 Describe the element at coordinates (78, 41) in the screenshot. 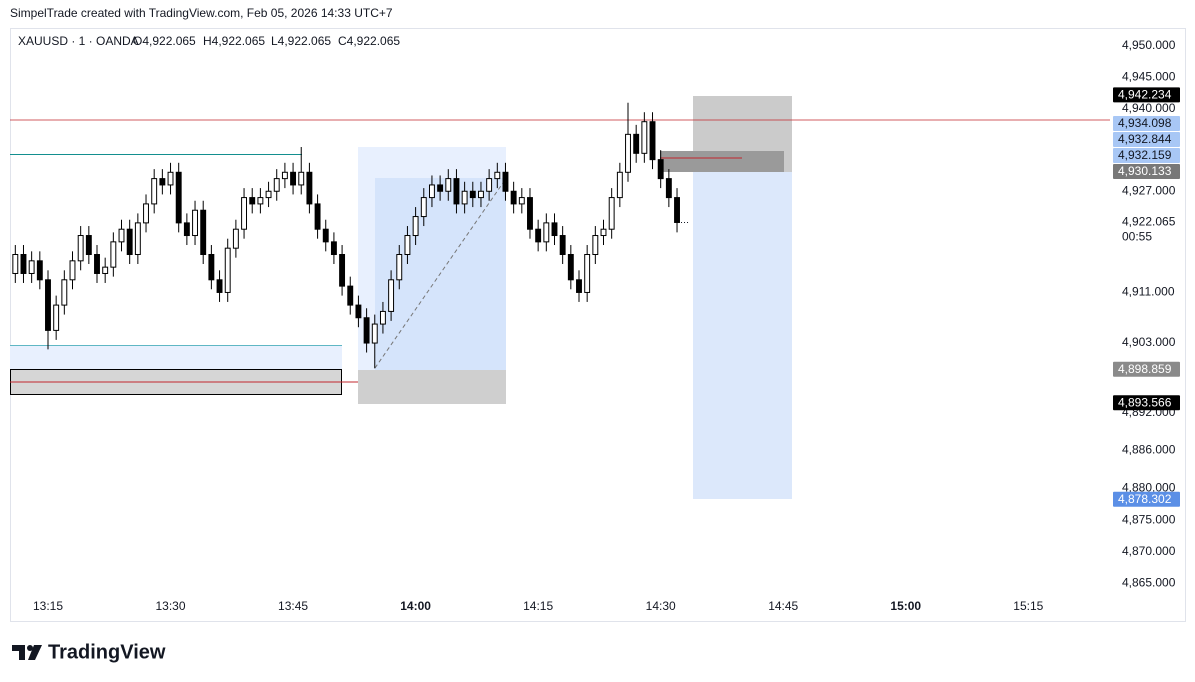

I see `symbol: XAUUSD · 1 · OANDA` at that location.